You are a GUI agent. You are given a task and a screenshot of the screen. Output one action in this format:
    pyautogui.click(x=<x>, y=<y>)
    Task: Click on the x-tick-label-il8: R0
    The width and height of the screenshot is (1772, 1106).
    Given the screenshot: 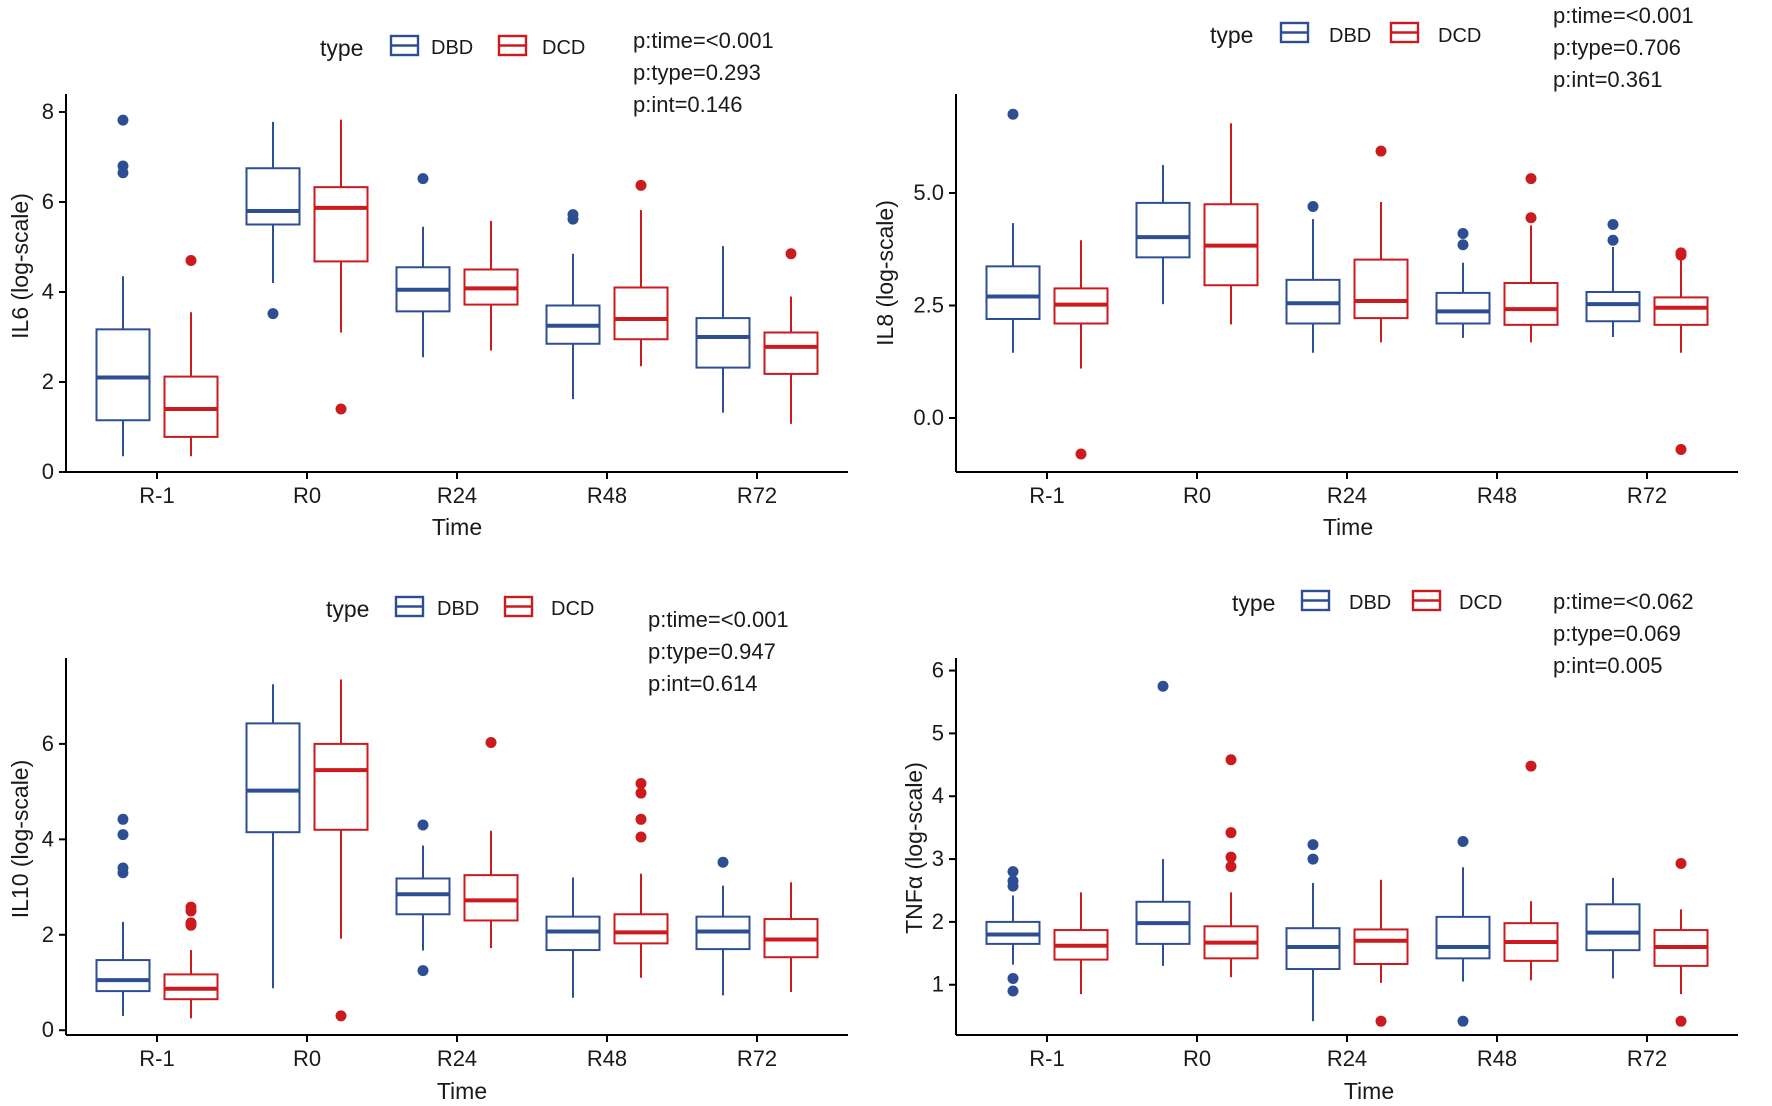 What is the action you would take?
    pyautogui.click(x=1197, y=495)
    